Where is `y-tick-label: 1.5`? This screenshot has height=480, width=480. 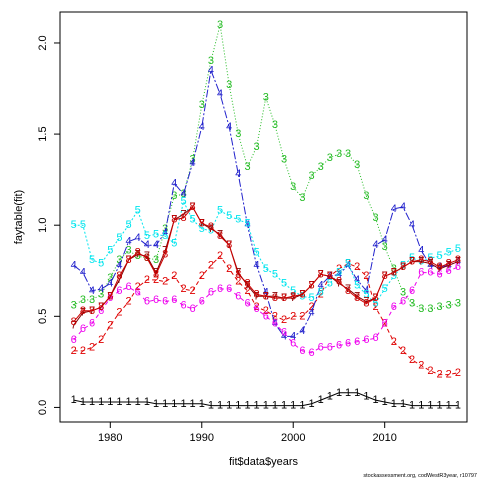 y-tick-label: 1.5 is located at coordinates (43, 133).